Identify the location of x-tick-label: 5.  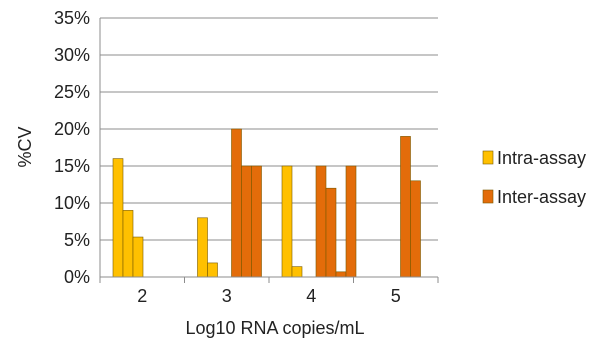
(396, 296).